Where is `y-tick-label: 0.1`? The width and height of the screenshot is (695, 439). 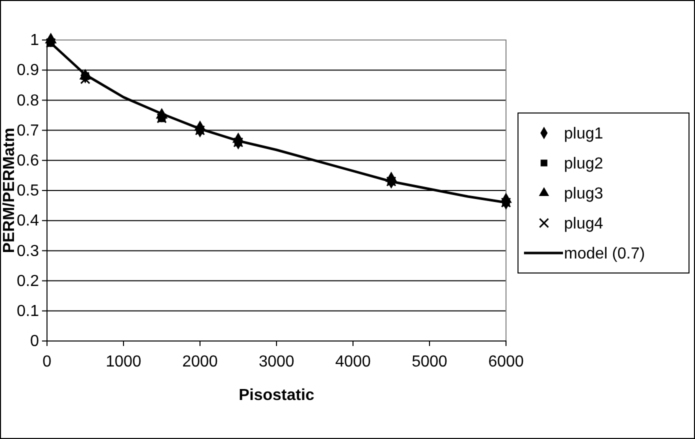
y-tick-label: 0.1 is located at coordinates (28, 311).